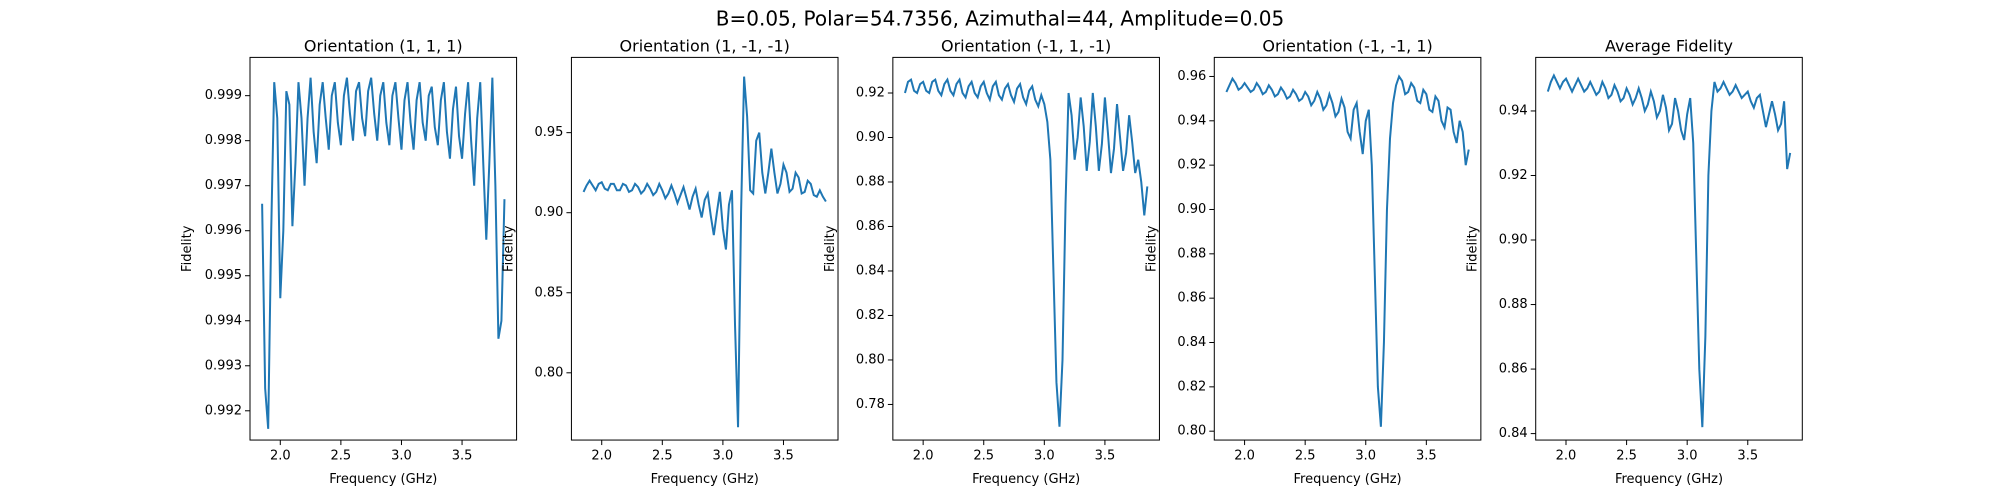 This screenshot has width=2000, height=500. I want to click on panel-title: Orientation (1, 1, 1), so click(383, 46).